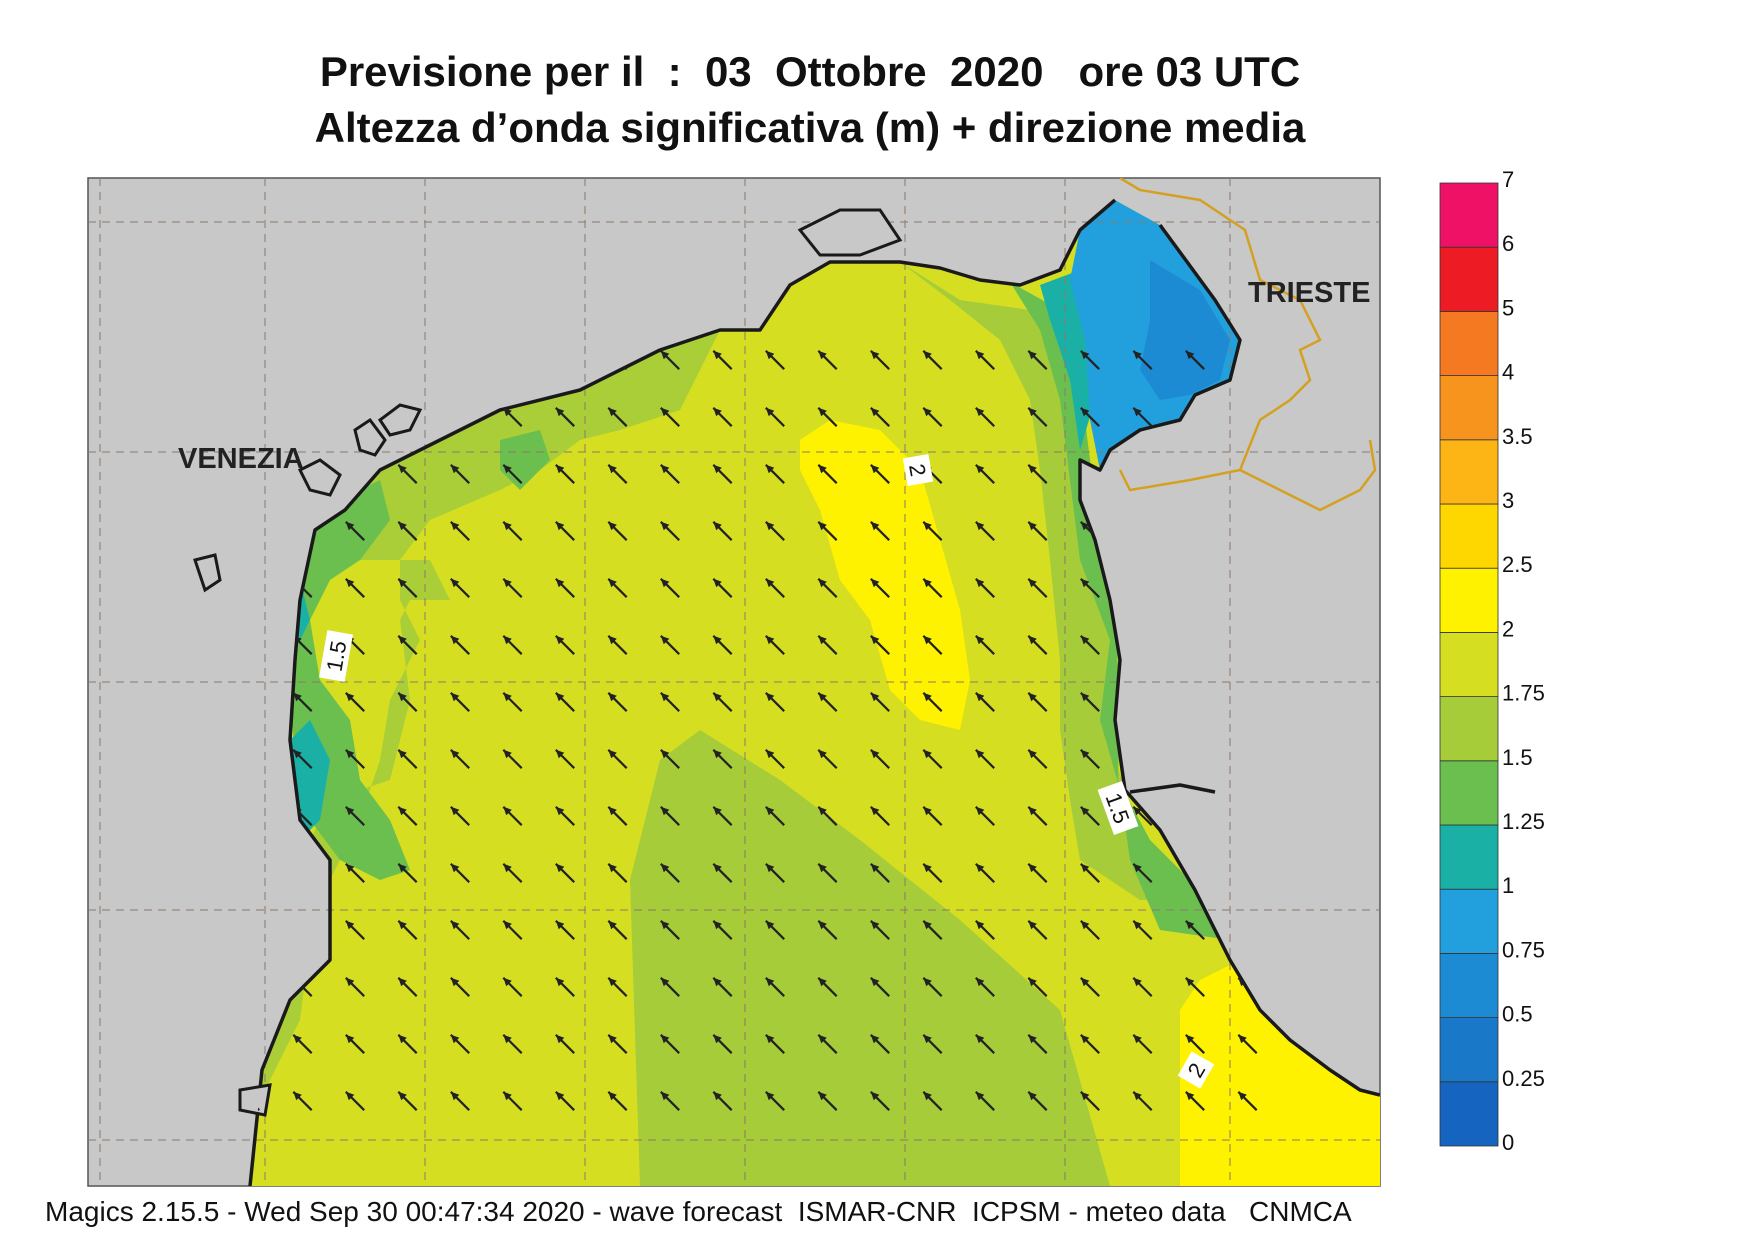 Image resolution: width=1755 pixels, height=1242 pixels. What do you see at coordinates (1280, 1073) in the screenshot?
I see `contour-band-2-south` at bounding box center [1280, 1073].